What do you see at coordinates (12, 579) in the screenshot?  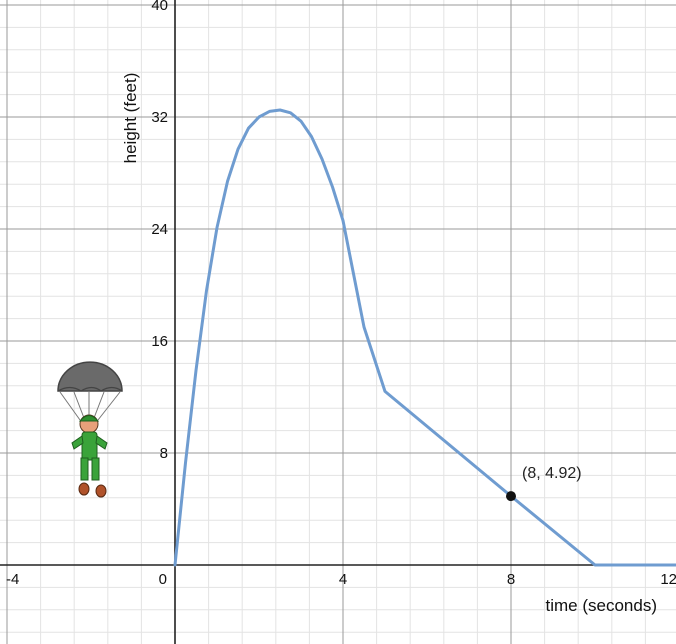 I see `x-tick-label: -4` at bounding box center [12, 579].